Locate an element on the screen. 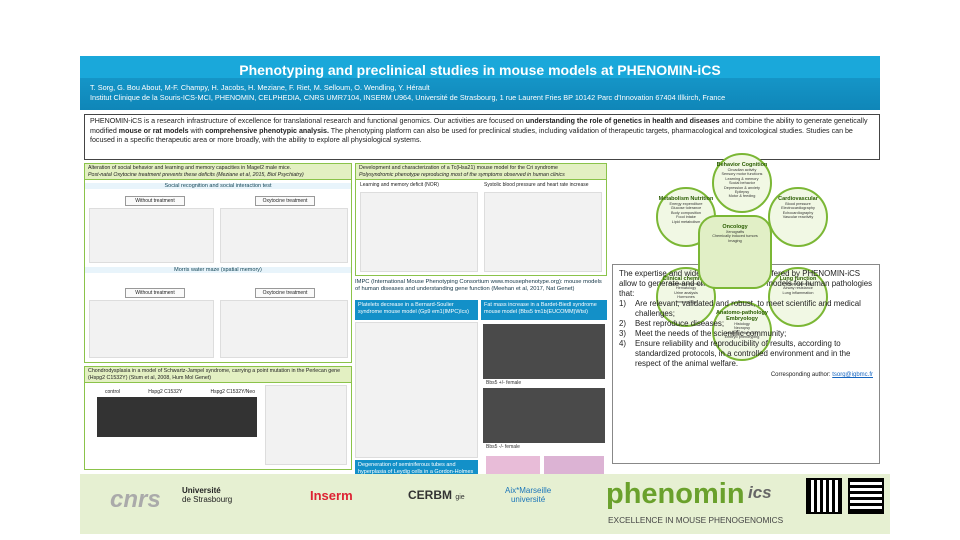 The image size is (960, 540). domain-item: Circadian activity is located at coordinates (742, 170).